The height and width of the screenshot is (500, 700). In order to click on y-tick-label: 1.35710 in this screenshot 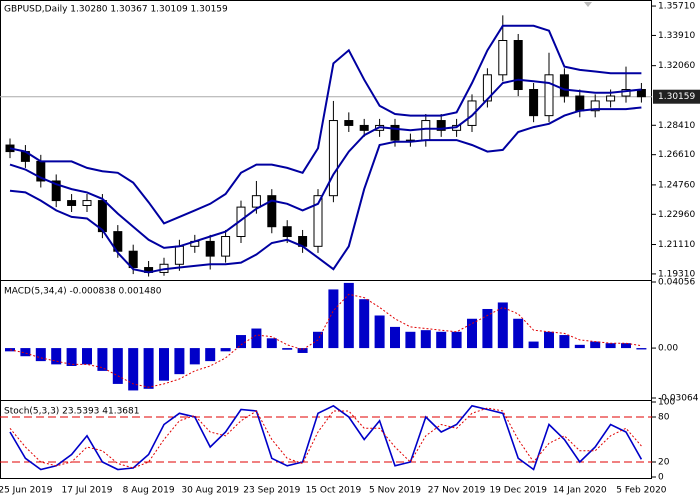, I will do `click(676, 7)`.